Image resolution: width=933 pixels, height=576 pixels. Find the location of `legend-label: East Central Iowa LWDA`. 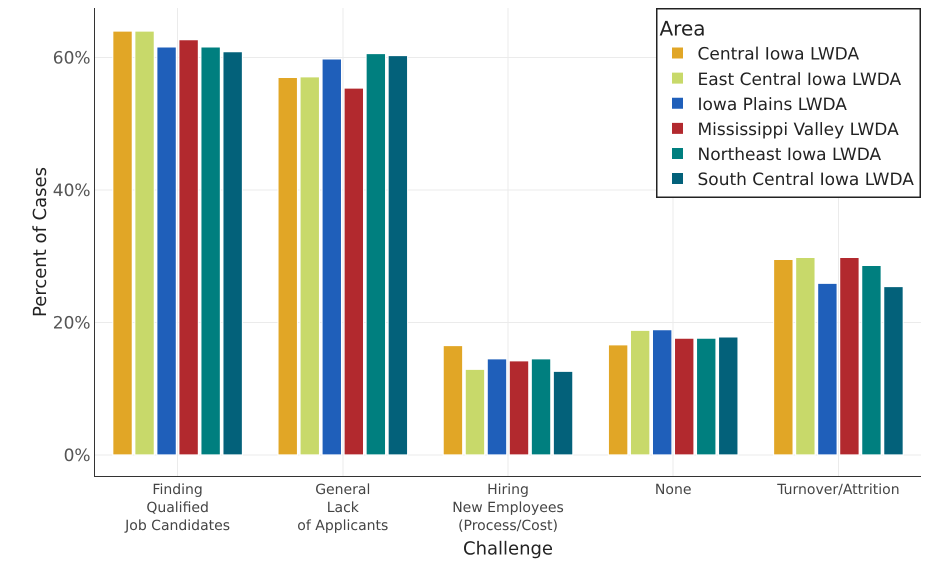

legend-label: East Central Iowa LWDA is located at coordinates (800, 80).